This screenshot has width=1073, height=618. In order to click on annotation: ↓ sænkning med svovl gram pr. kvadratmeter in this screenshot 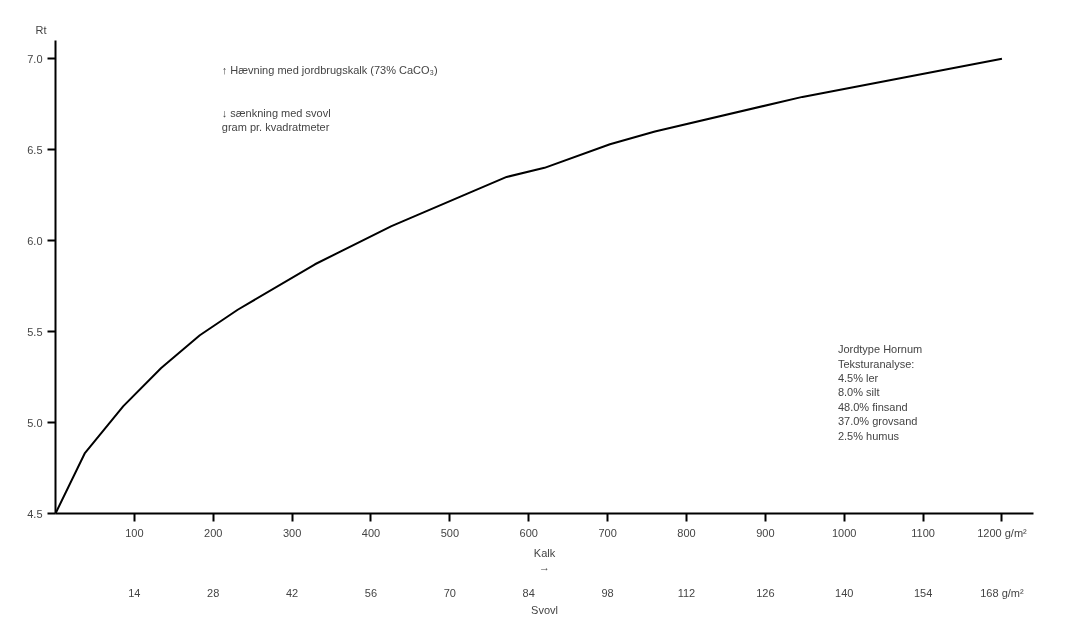, I will do `click(276, 120)`.